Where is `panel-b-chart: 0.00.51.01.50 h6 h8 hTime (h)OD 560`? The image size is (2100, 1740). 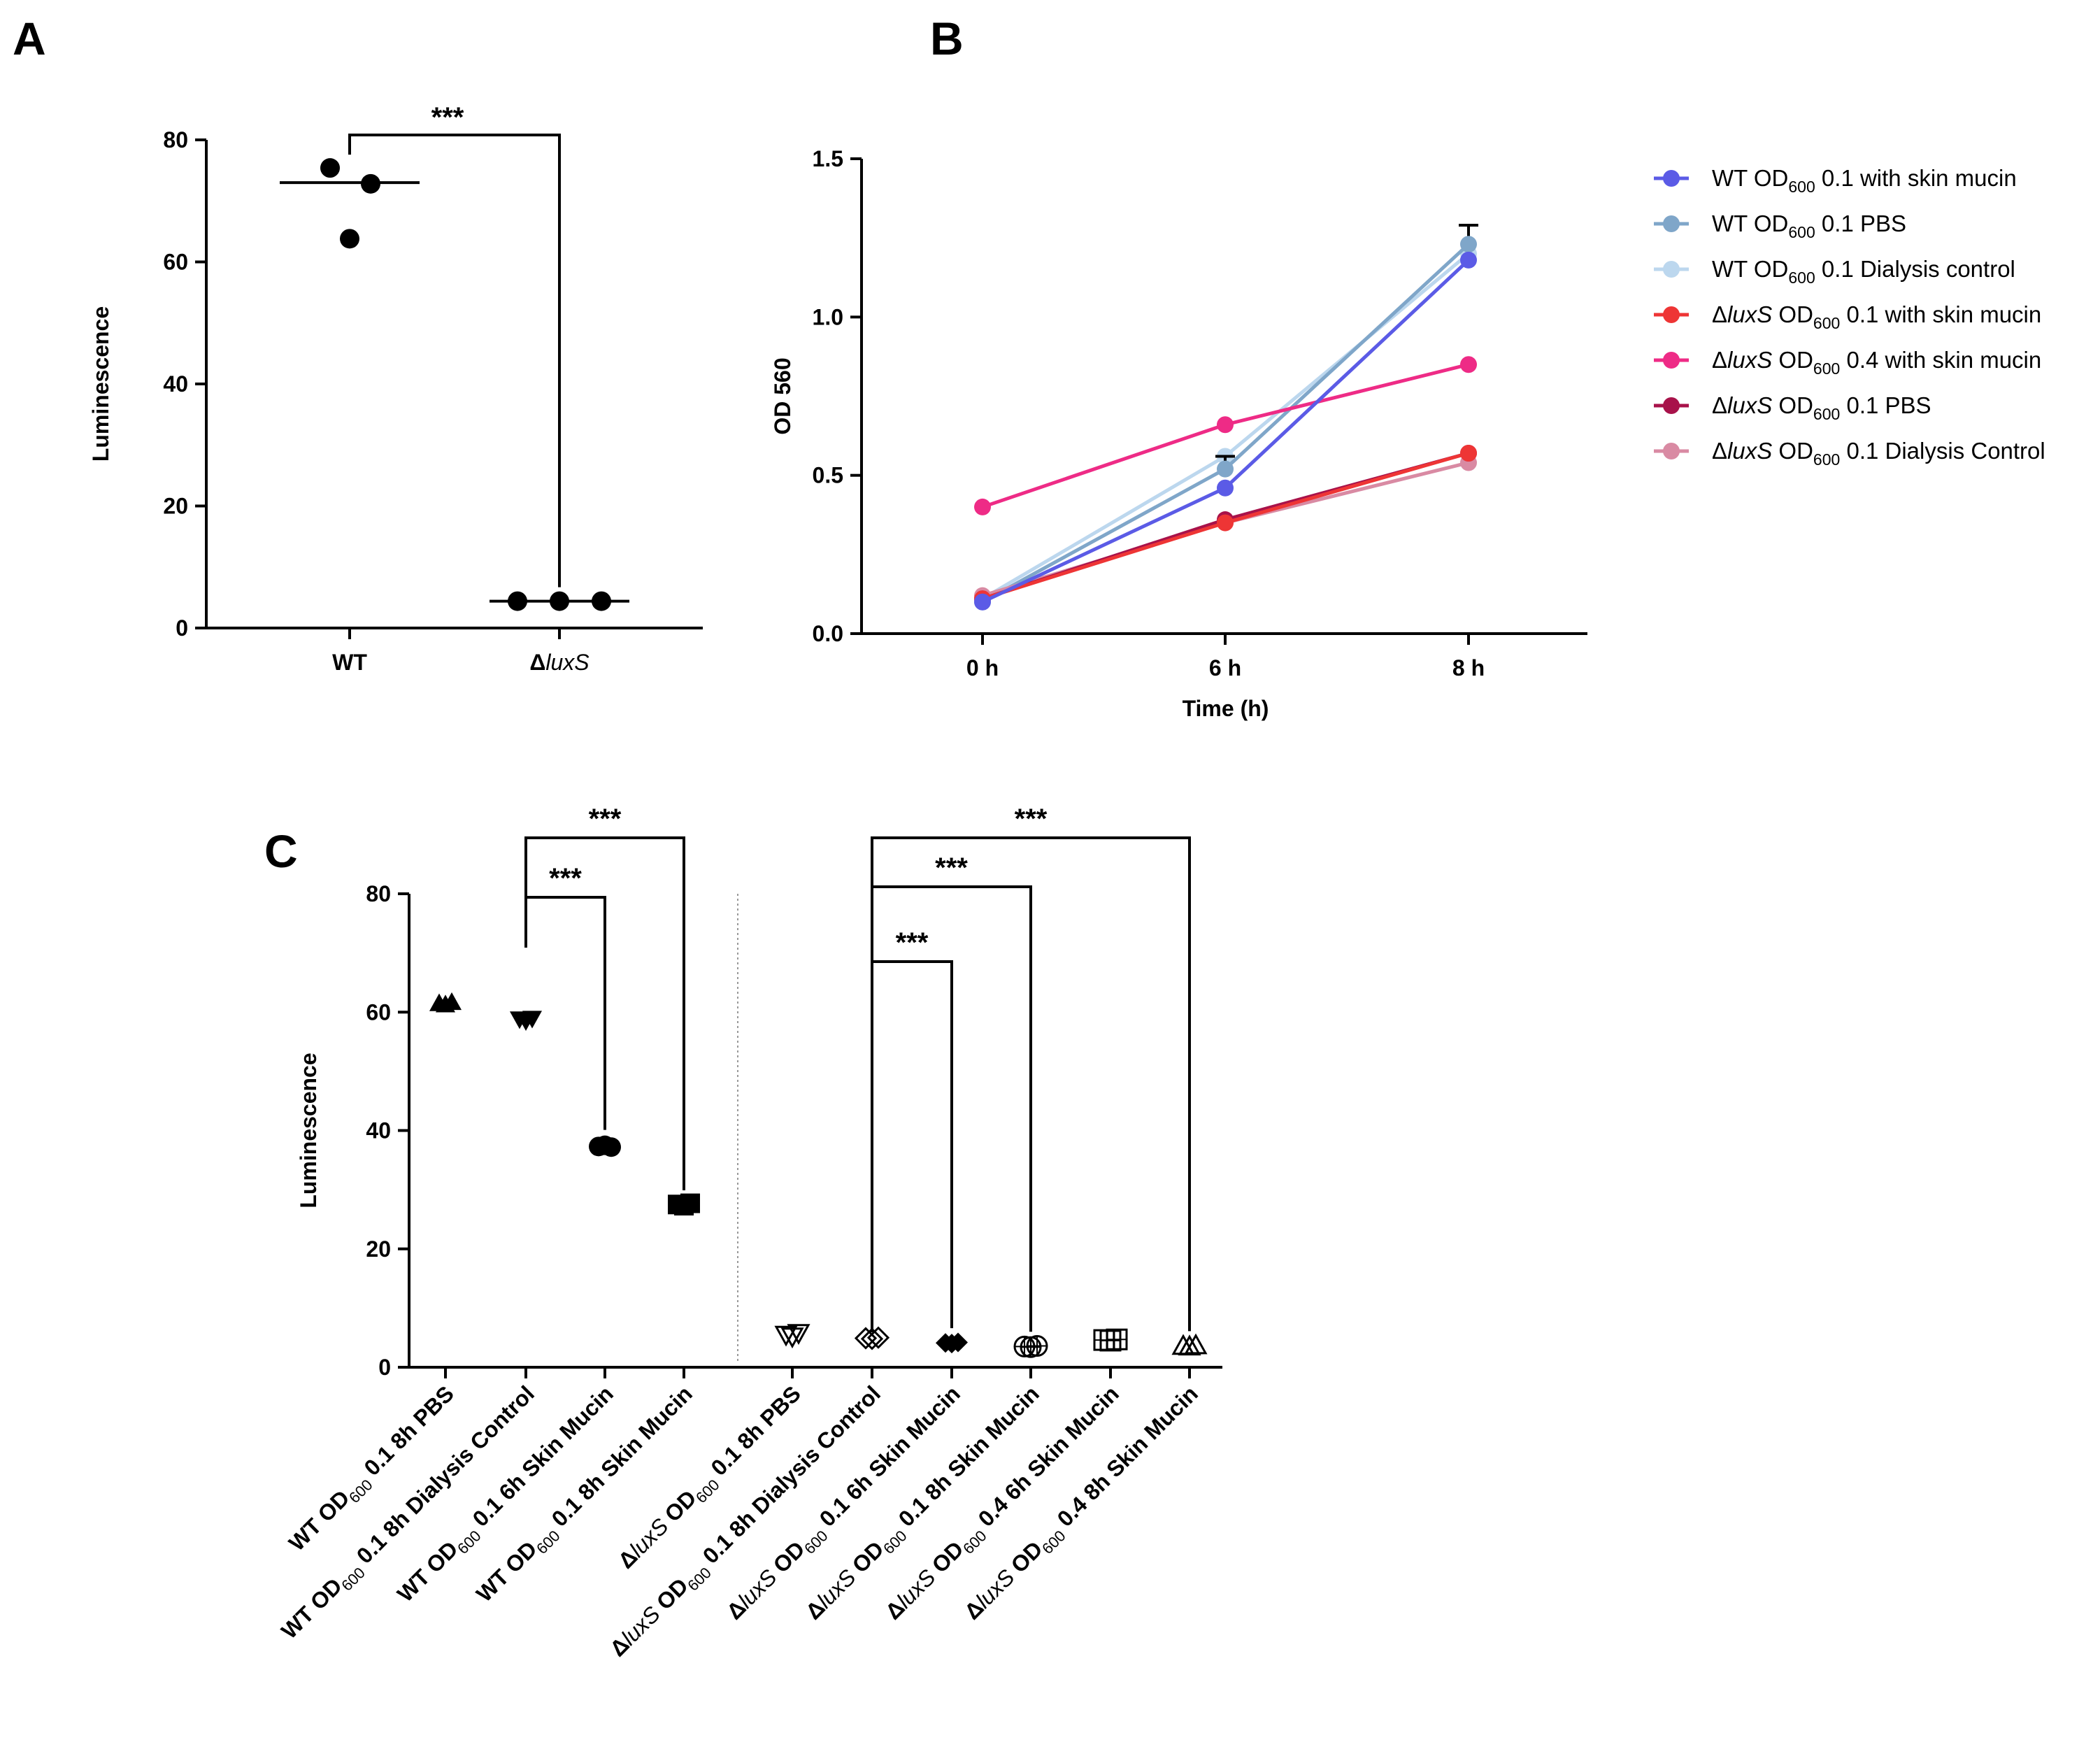
panel-b-chart: 0.00.51.01.50 h6 h8 hTime (h)OD 560 is located at coordinates (1178, 433).